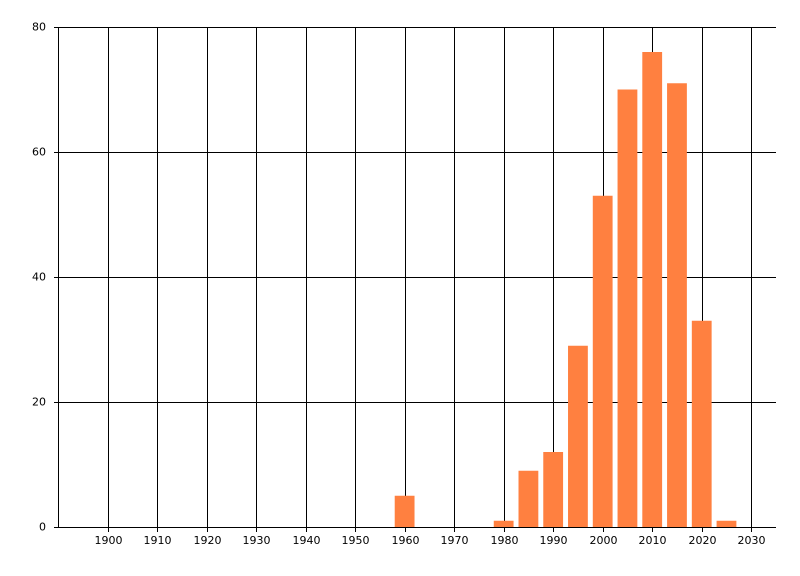 The width and height of the screenshot is (800, 576). Describe the element at coordinates (42, 527) in the screenshot. I see `y-tick-label: 0` at that location.